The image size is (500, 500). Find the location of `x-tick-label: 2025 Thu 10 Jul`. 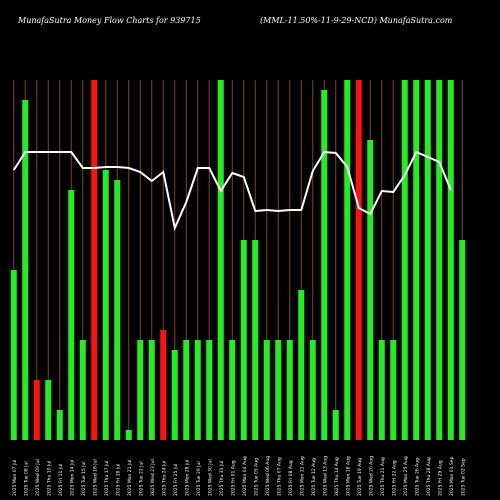

x-tick-label: 2025 Thu 10 Jul is located at coordinates (49, 478).